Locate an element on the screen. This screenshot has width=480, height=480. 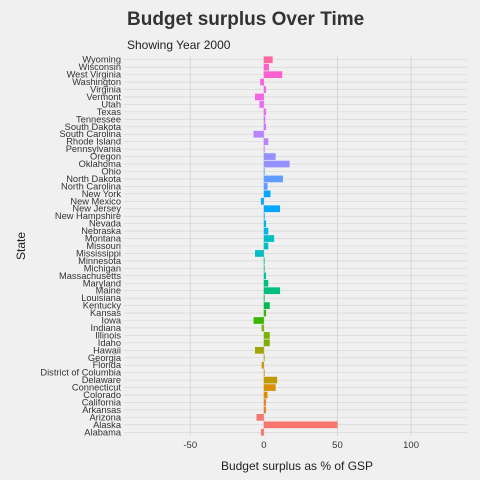
y-tick-label: Hawaii is located at coordinates (107, 350).